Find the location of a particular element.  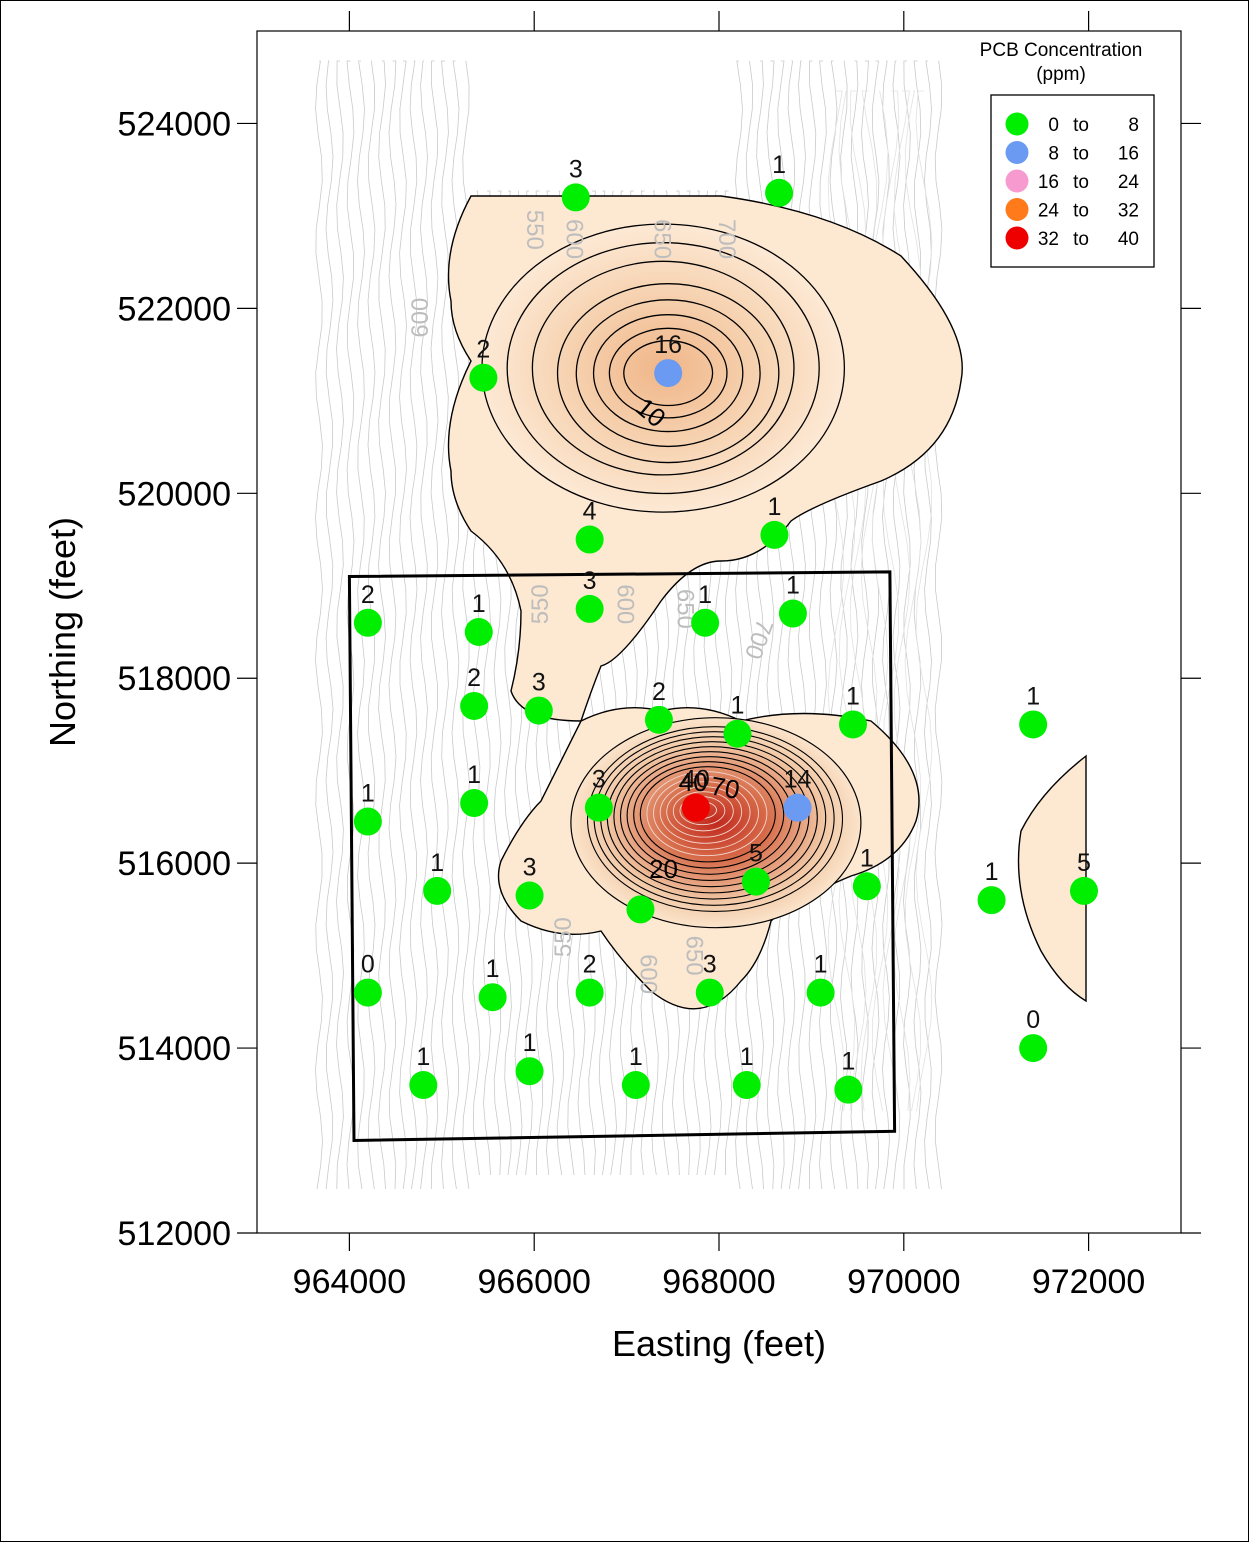

x-tick-label: 970000 is located at coordinates (903, 1282).